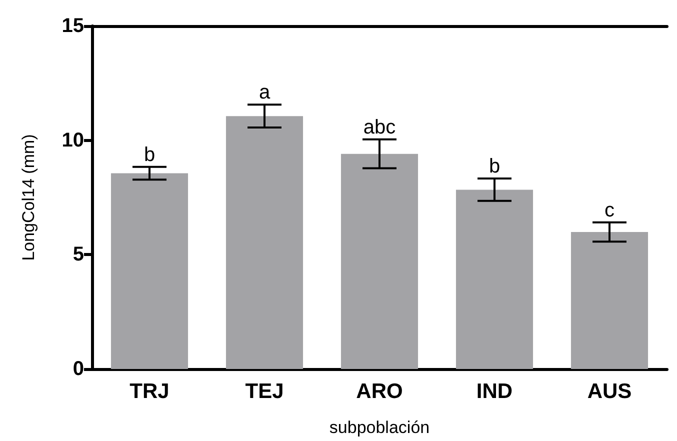 This screenshot has width=677, height=441. I want to click on y-axis-title: LongCol14 (mm), so click(28, 197).